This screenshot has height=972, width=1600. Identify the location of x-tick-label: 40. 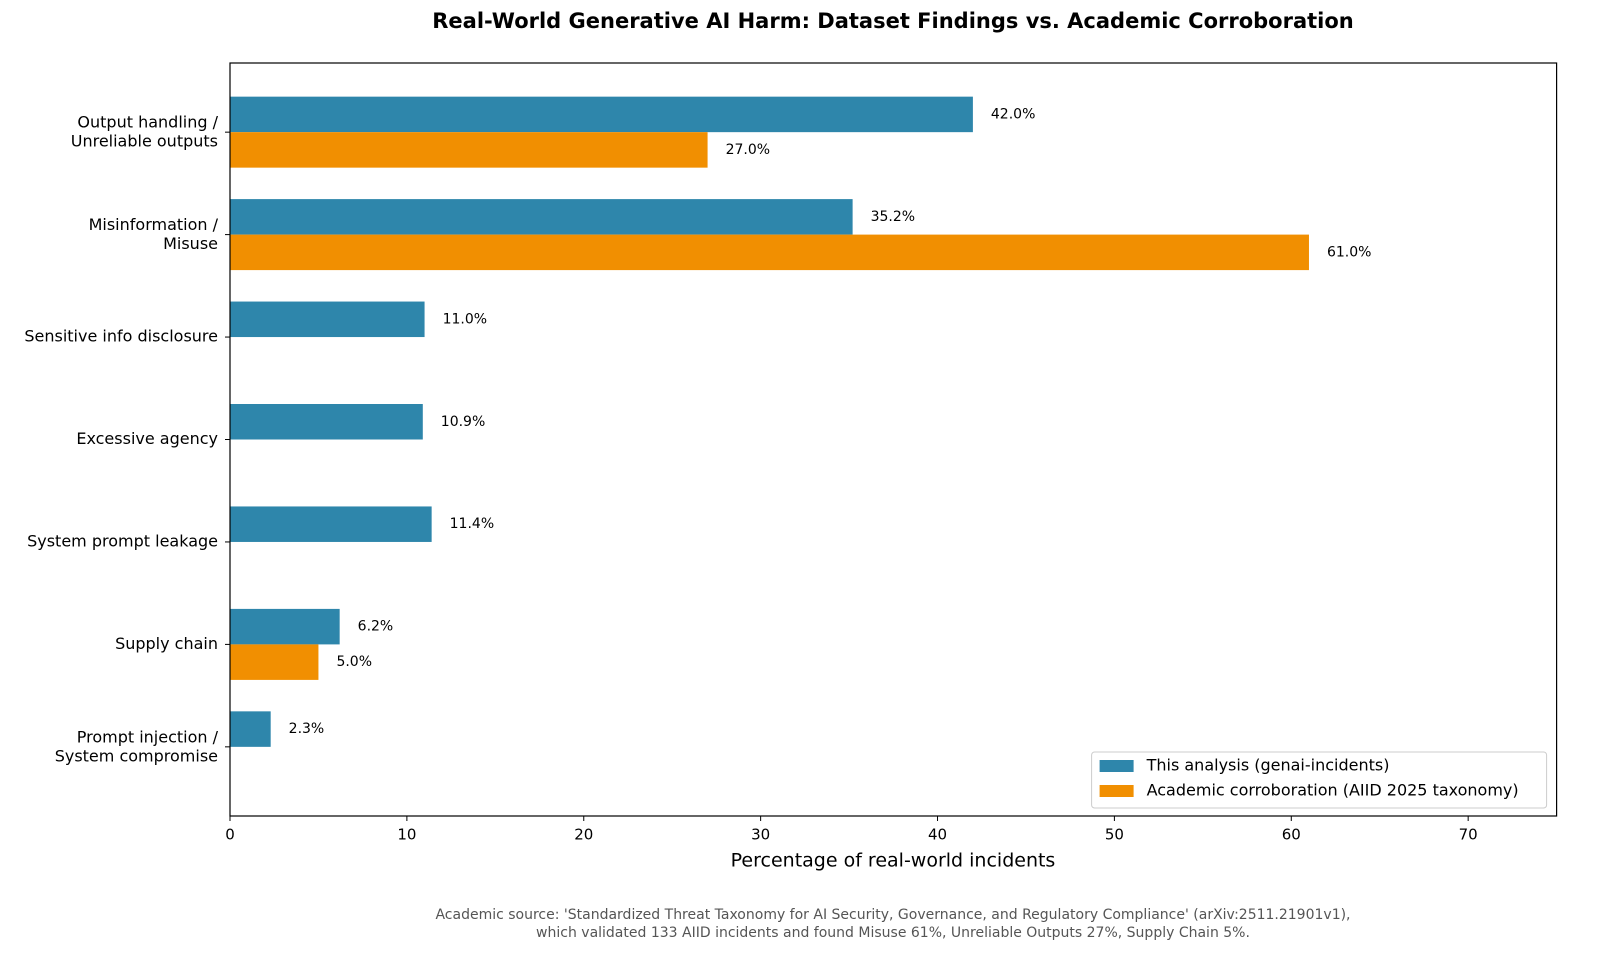
(937, 835).